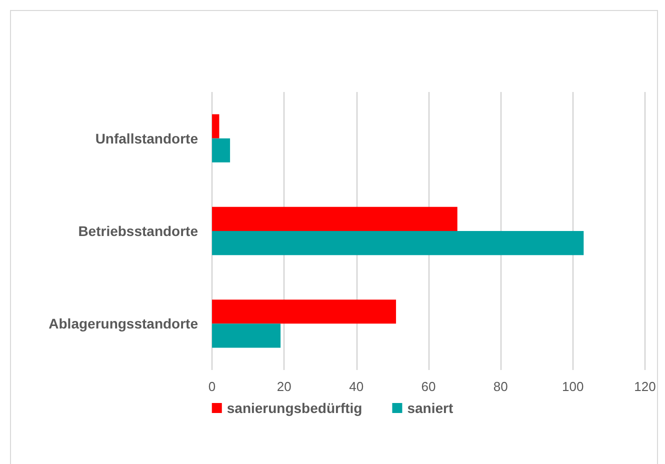  What do you see at coordinates (500, 386) in the screenshot?
I see `x-tick-label: 80` at bounding box center [500, 386].